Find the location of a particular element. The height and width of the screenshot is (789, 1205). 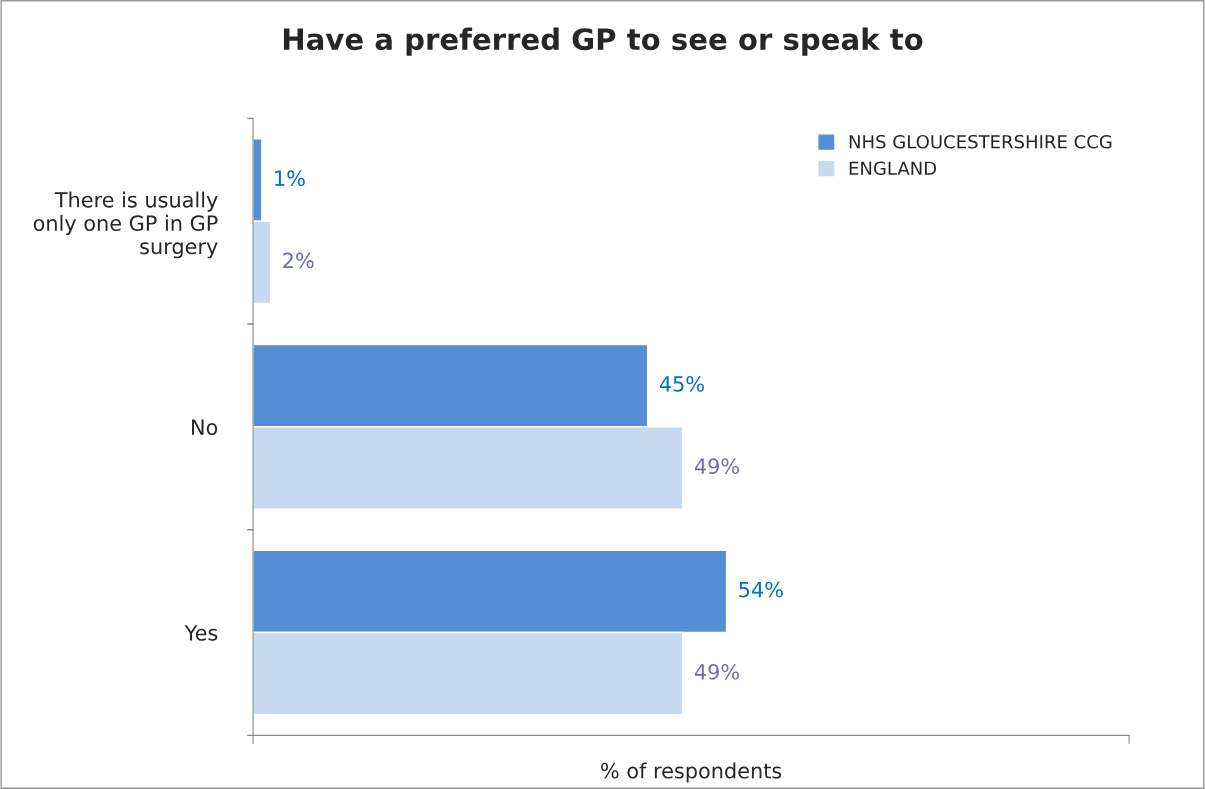

legend-label: NHS GLOUCESTERSHIRE CCG is located at coordinates (980, 141).